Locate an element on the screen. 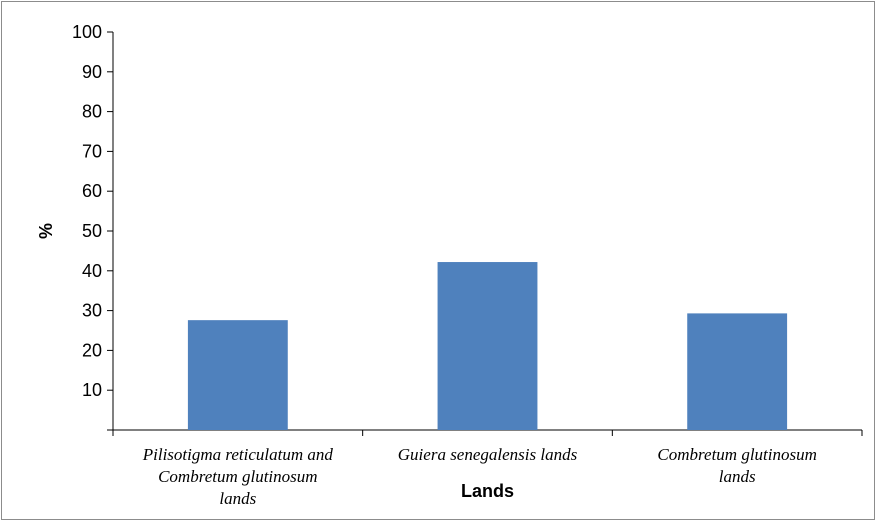 The height and width of the screenshot is (523, 878). y-ticks: 10 20 30 40 50 60 70 80 90 100 is located at coordinates (92, 226).